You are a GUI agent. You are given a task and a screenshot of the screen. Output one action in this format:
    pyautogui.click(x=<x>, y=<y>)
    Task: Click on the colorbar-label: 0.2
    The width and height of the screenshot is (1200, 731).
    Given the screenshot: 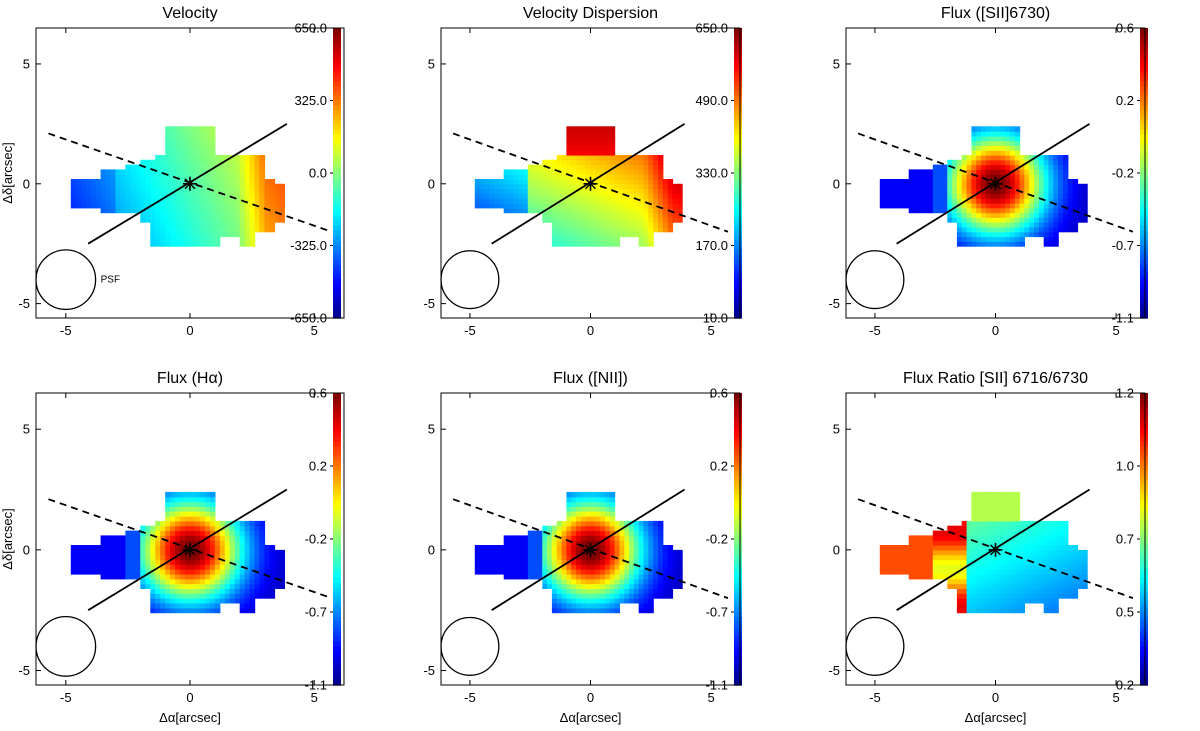 What is the action you would take?
    pyautogui.click(x=1125, y=100)
    